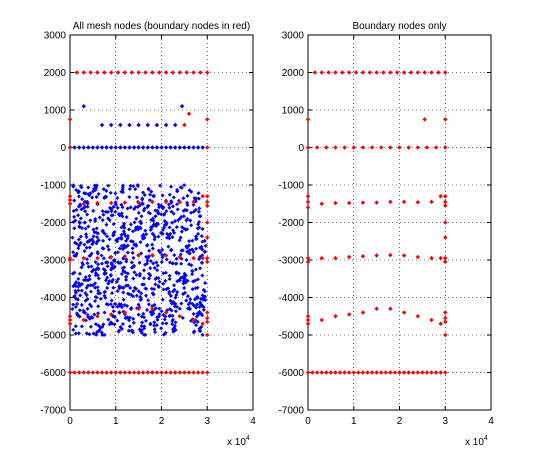 The width and height of the screenshot is (544, 461). Describe the element at coordinates (400, 421) in the screenshot. I see `x-tick-label: 2` at that location.